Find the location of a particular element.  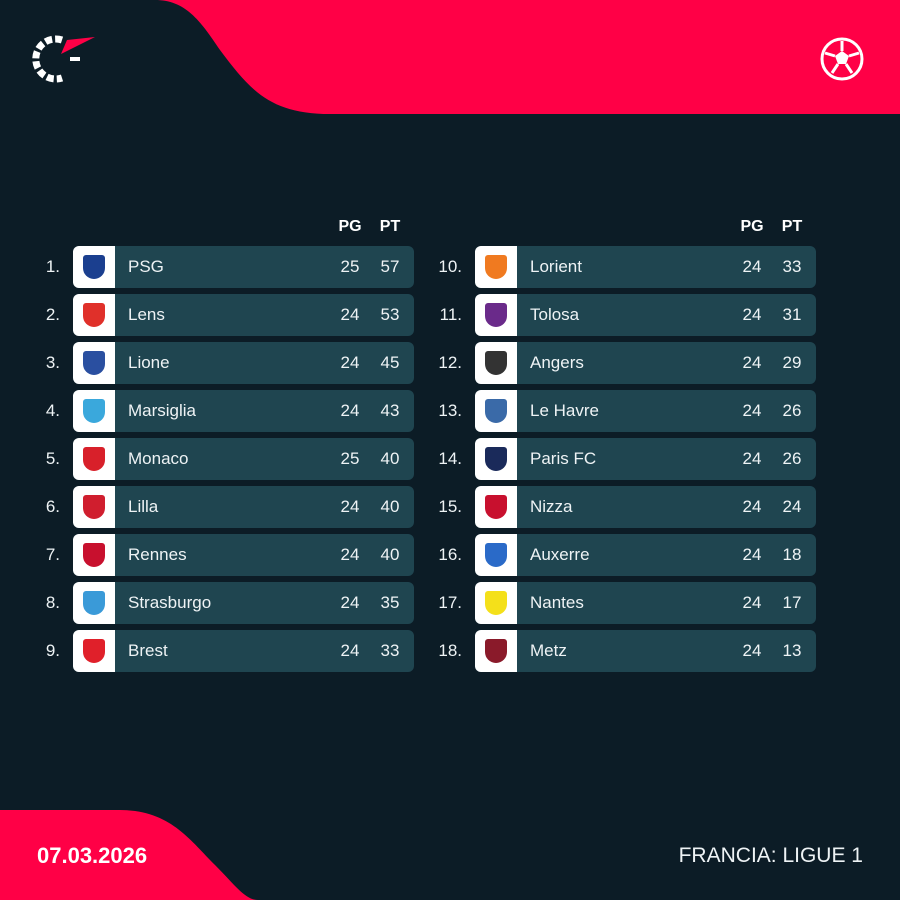

points: 31 is located at coordinates (792, 314).